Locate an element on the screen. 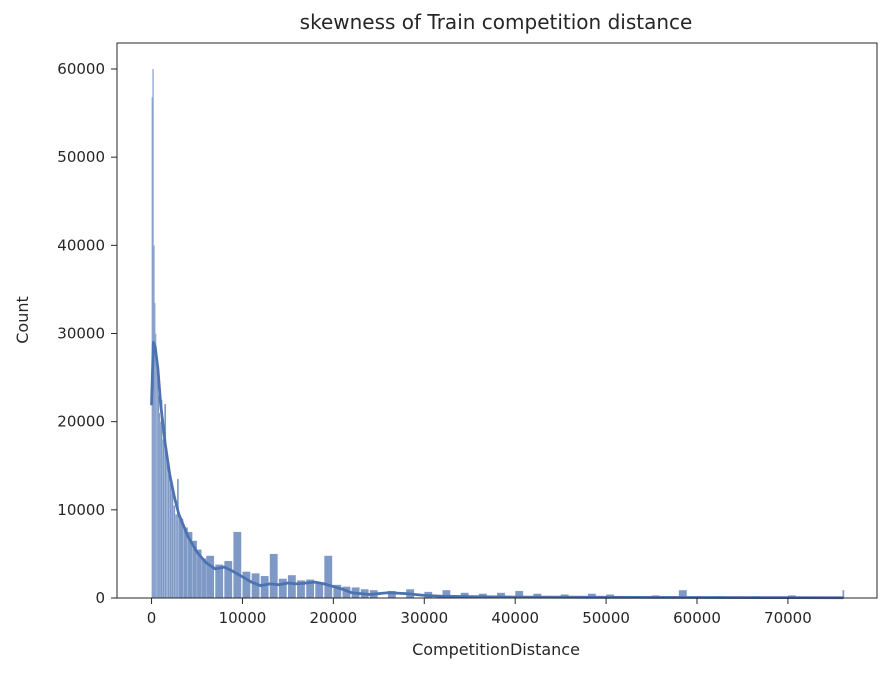 The image size is (891, 674). y-tick-label: 0 is located at coordinates (100, 598).